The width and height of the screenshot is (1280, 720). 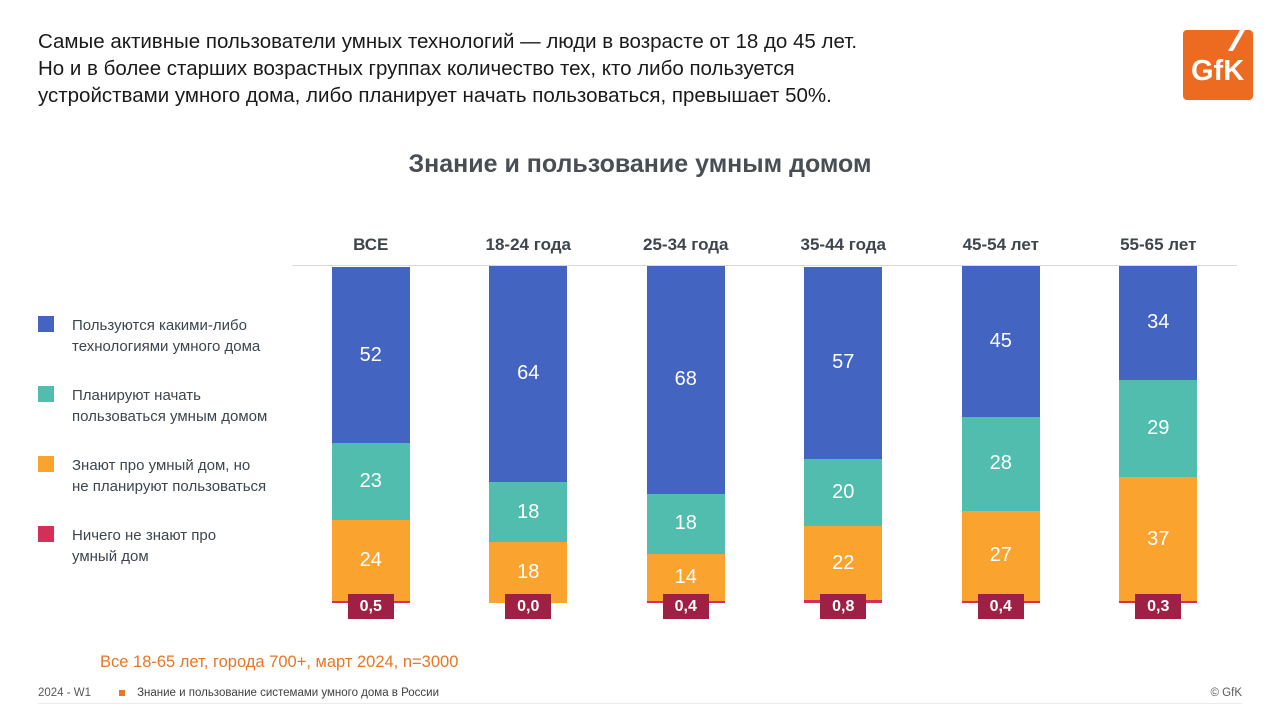 What do you see at coordinates (1158, 606) in the screenshot?
I see `value-badge: 0,3` at bounding box center [1158, 606].